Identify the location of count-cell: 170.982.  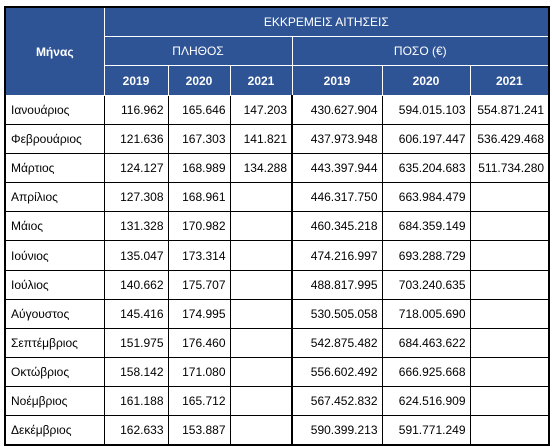
(199, 226).